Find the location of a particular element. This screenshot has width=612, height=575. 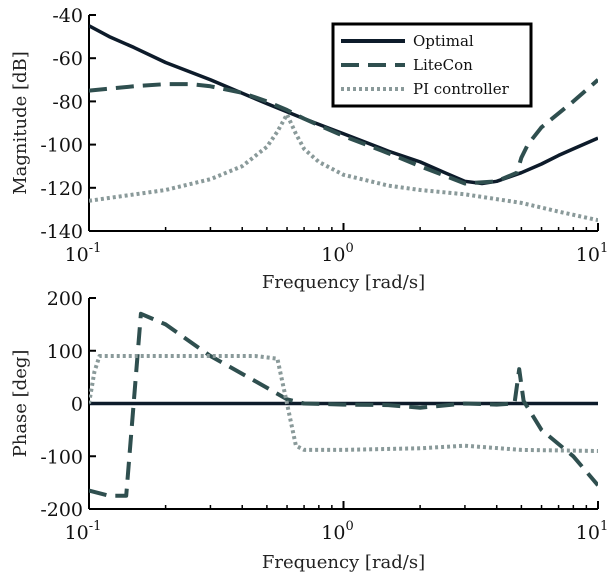

legend-label: PI controller is located at coordinates (461, 89).